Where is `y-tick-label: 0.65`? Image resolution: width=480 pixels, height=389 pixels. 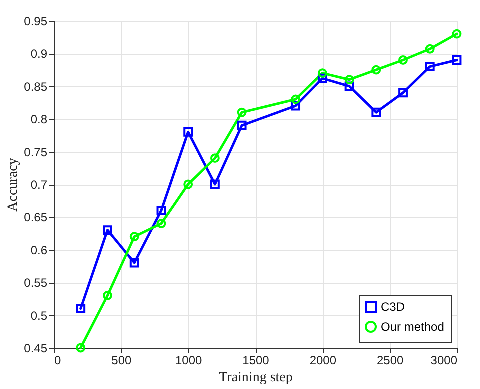 y-tick-label: 0.65 is located at coordinates (36, 217).